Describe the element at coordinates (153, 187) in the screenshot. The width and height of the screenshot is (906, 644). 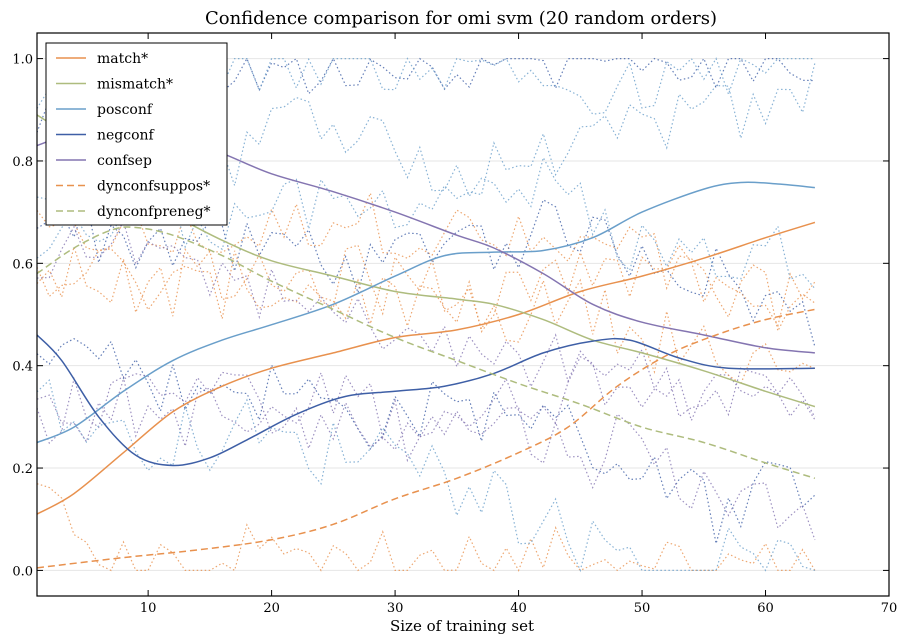
I see `legend-label: dynconfsuppos*` at that location.